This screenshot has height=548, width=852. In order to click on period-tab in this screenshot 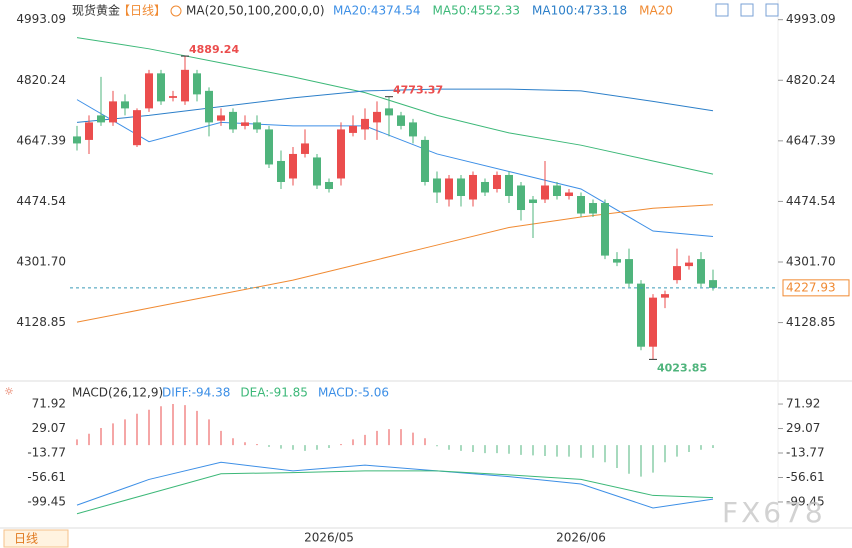, I will do `click(36, 538)`.